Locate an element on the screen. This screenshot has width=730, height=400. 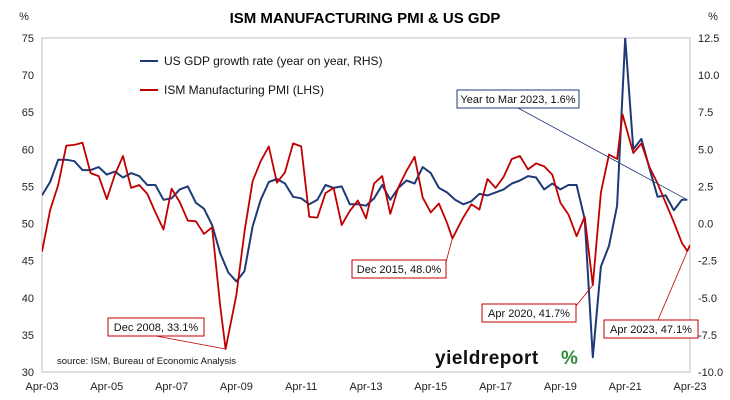
annotation-label: Apr 2023, 47.1% is located at coordinates (651, 330).